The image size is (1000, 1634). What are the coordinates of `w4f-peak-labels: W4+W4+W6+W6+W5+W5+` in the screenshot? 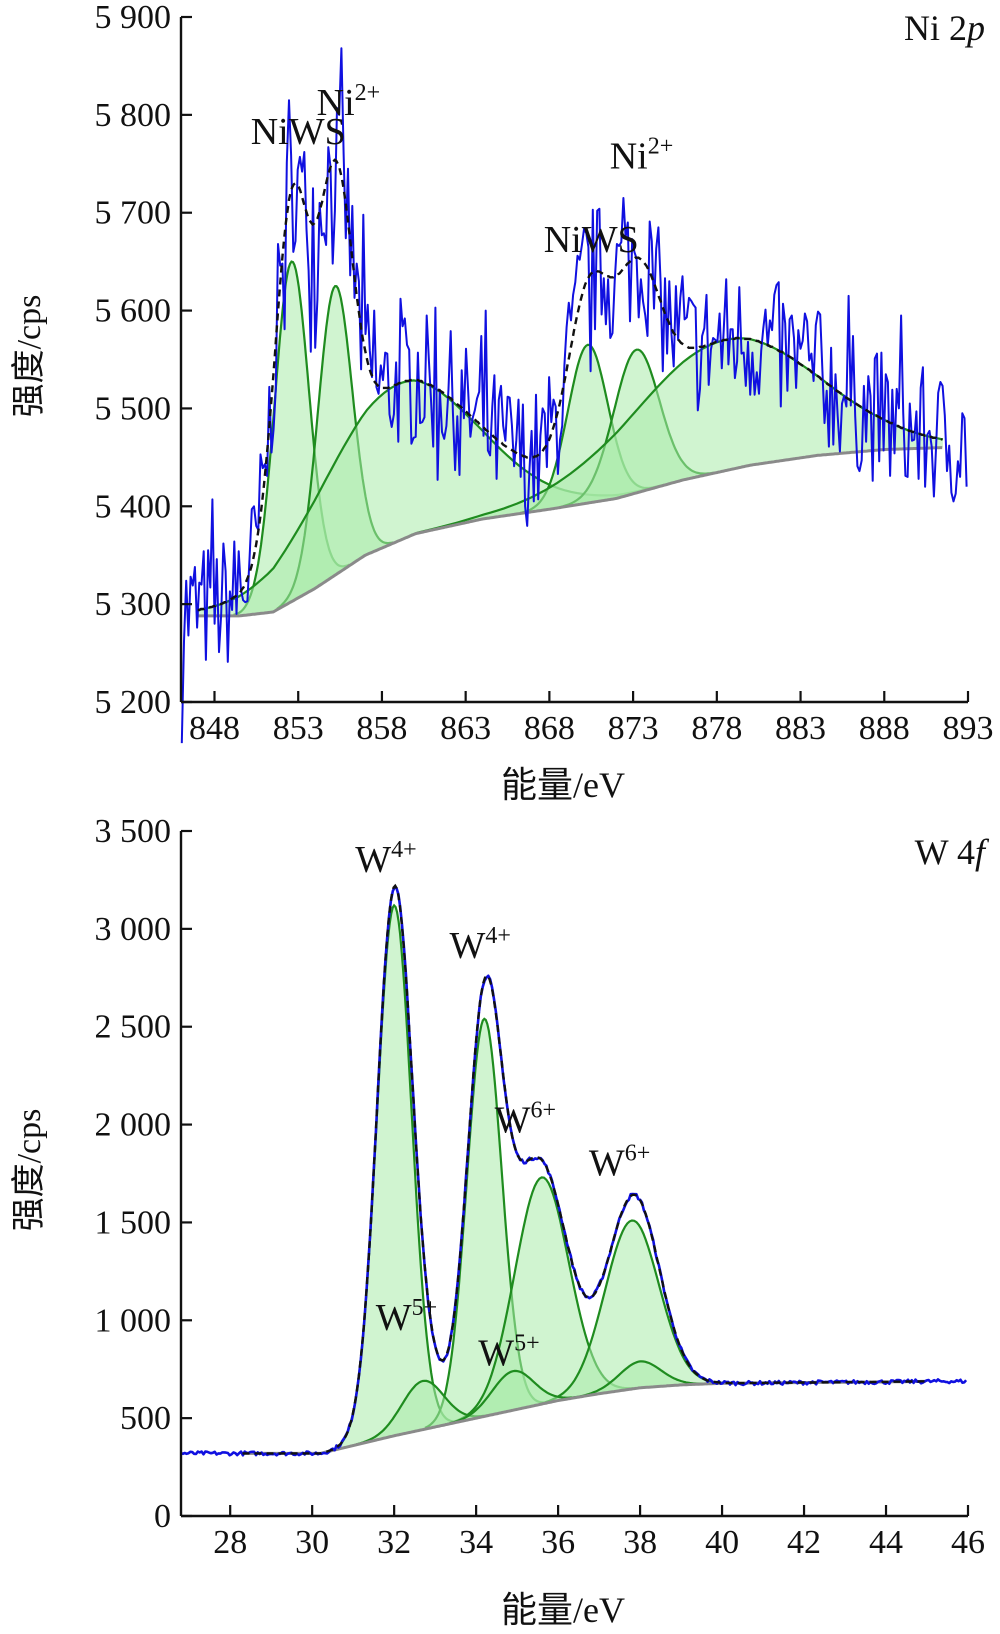 It's located at (502, 1105).